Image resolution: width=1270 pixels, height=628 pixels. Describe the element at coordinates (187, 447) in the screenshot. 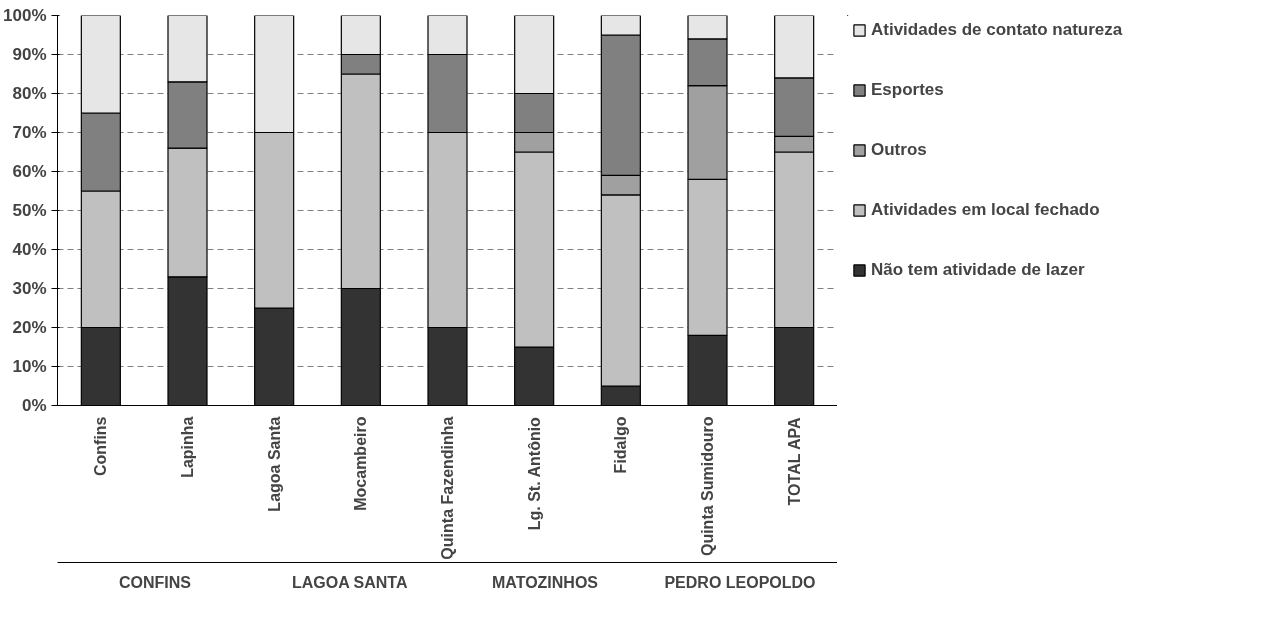

I see `x-tick-label: Lapinha` at that location.